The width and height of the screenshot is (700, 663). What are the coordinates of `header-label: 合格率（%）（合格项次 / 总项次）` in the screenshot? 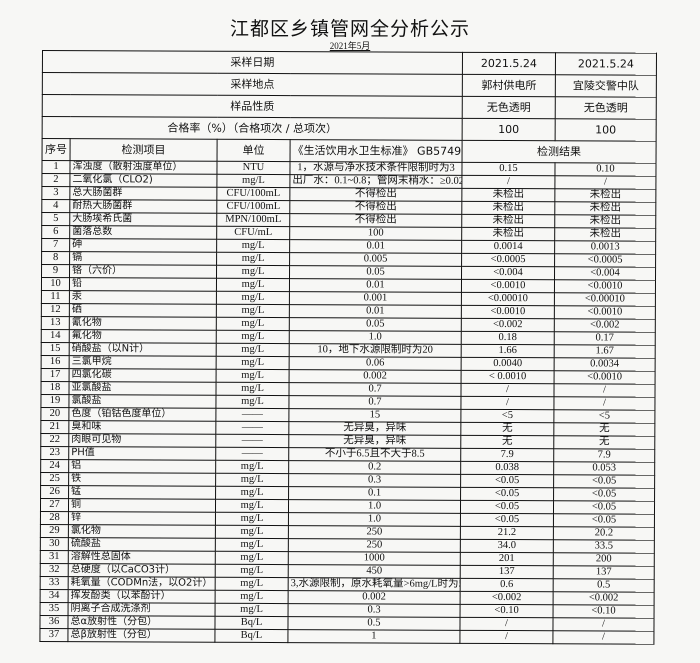 It's located at (252, 128).